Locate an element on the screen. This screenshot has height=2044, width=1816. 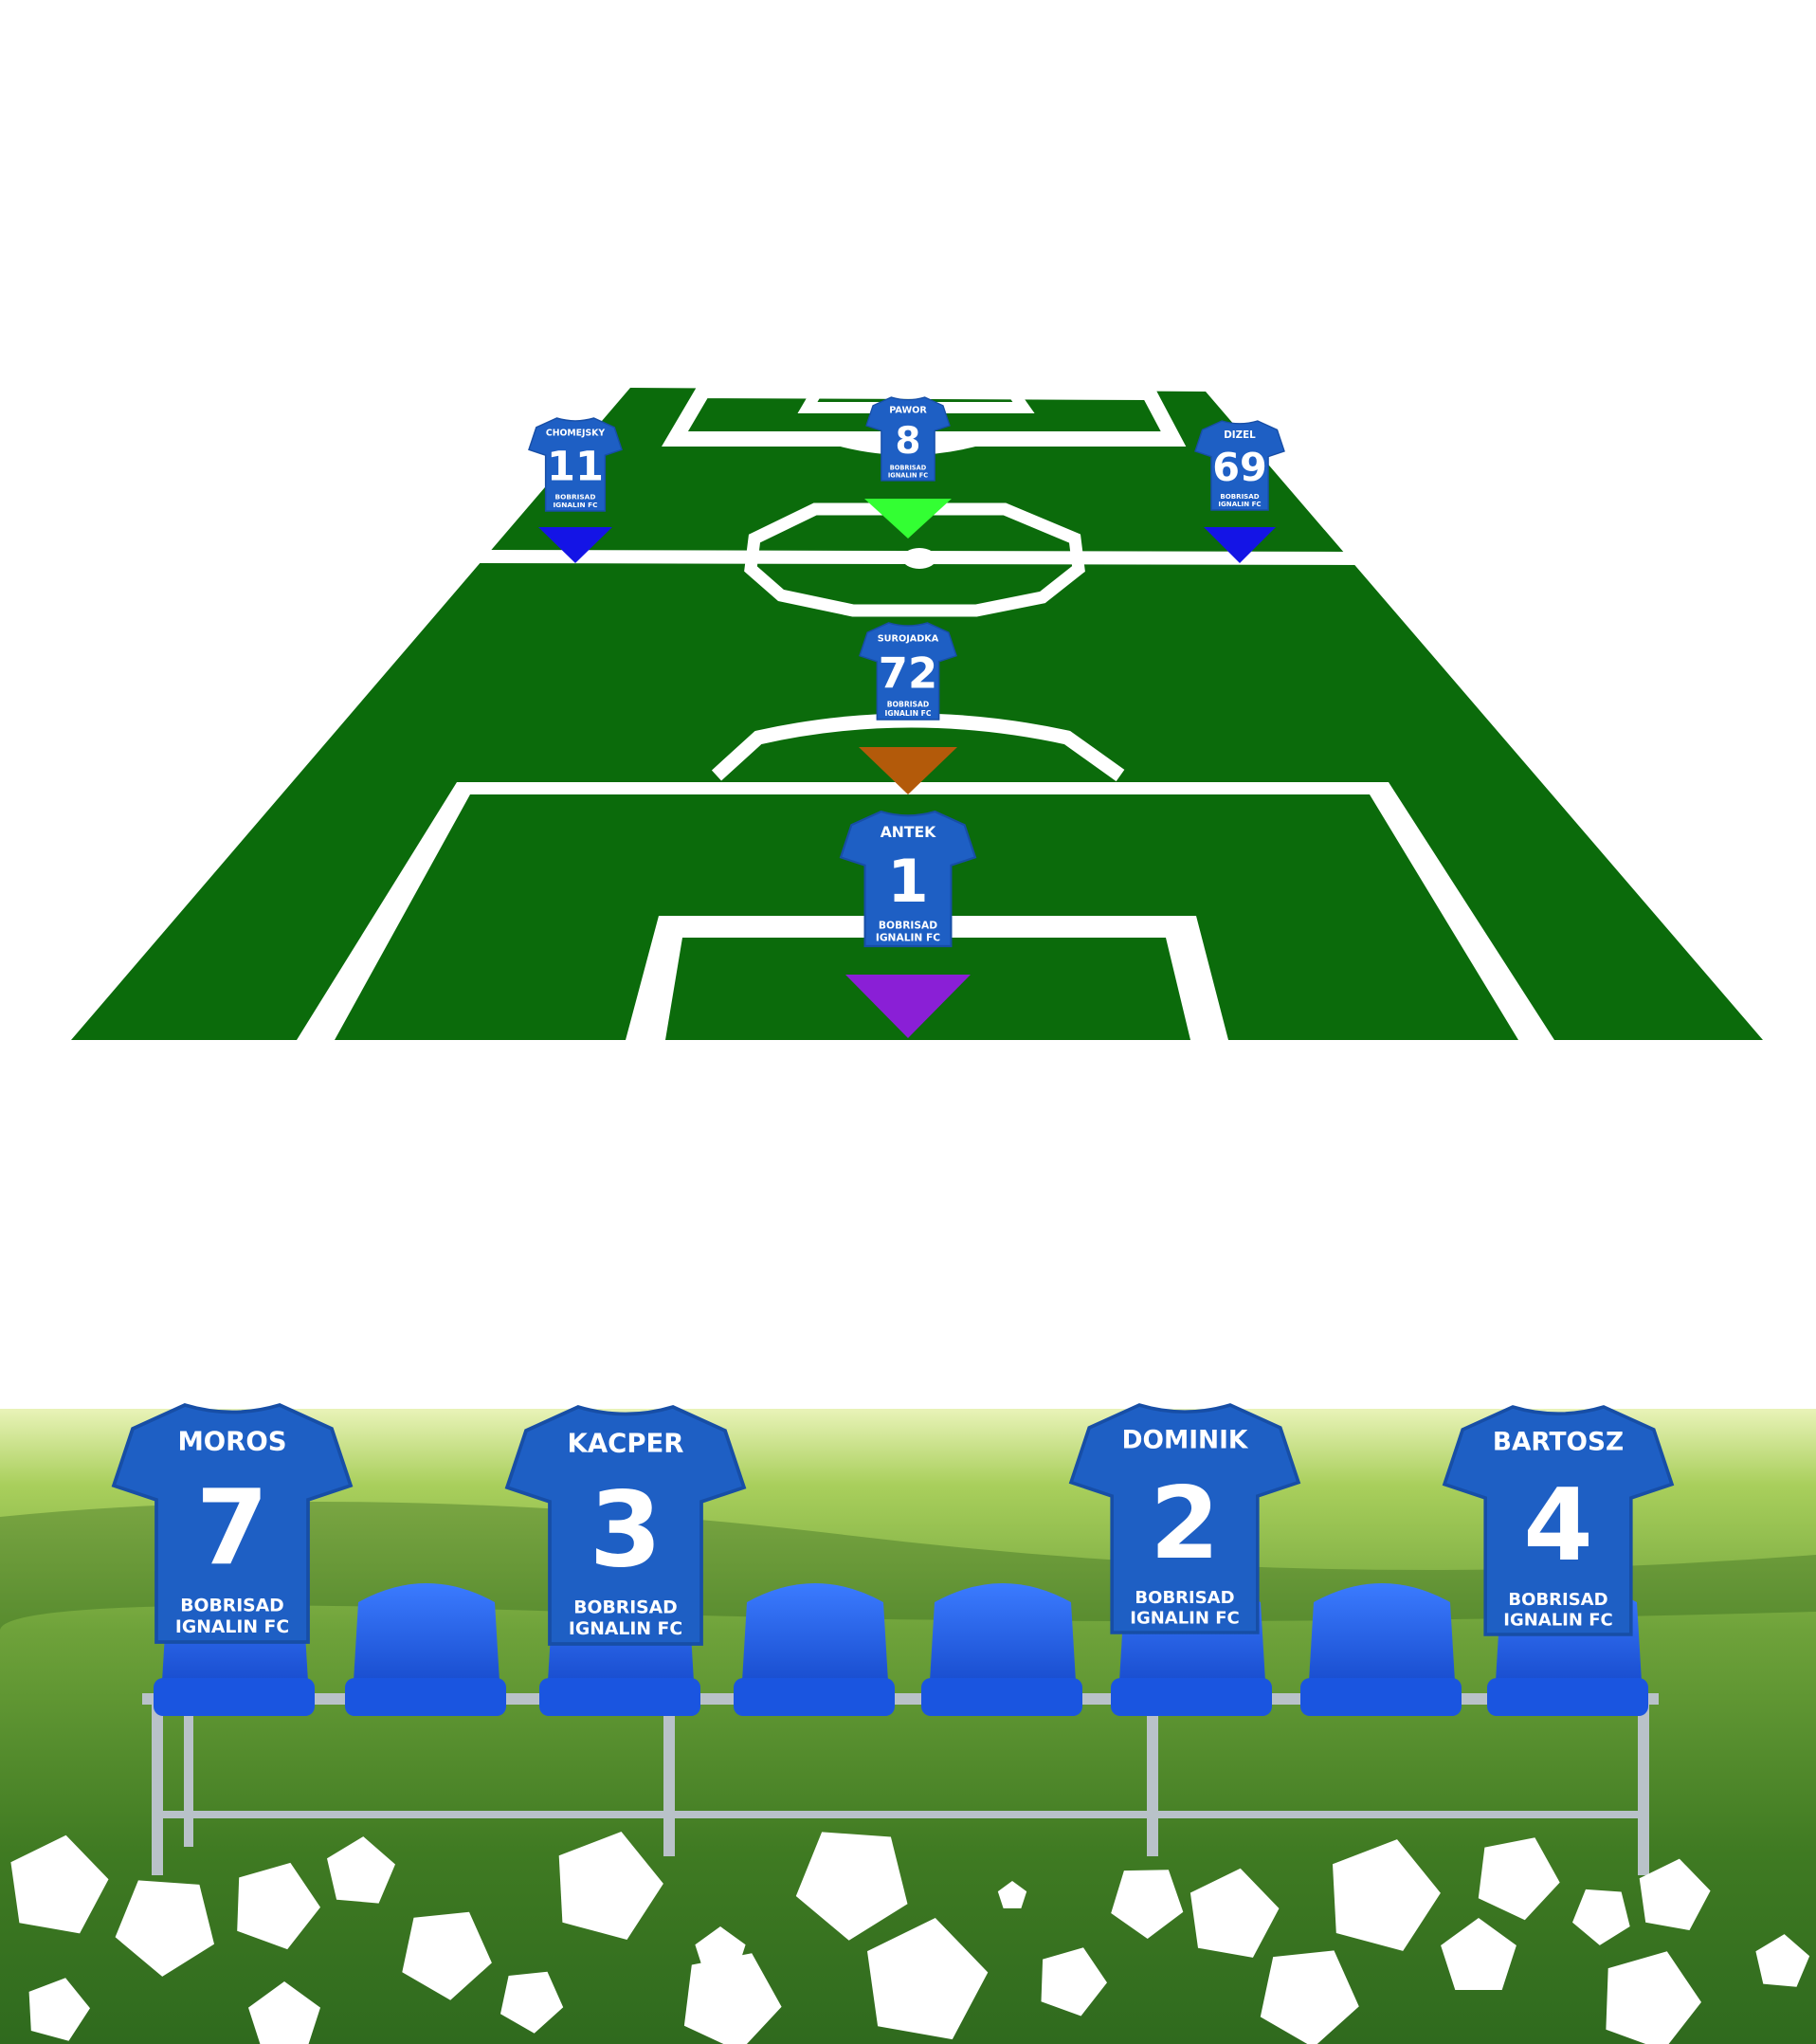
shirt-name: SUROJADKA is located at coordinates (909, 638).